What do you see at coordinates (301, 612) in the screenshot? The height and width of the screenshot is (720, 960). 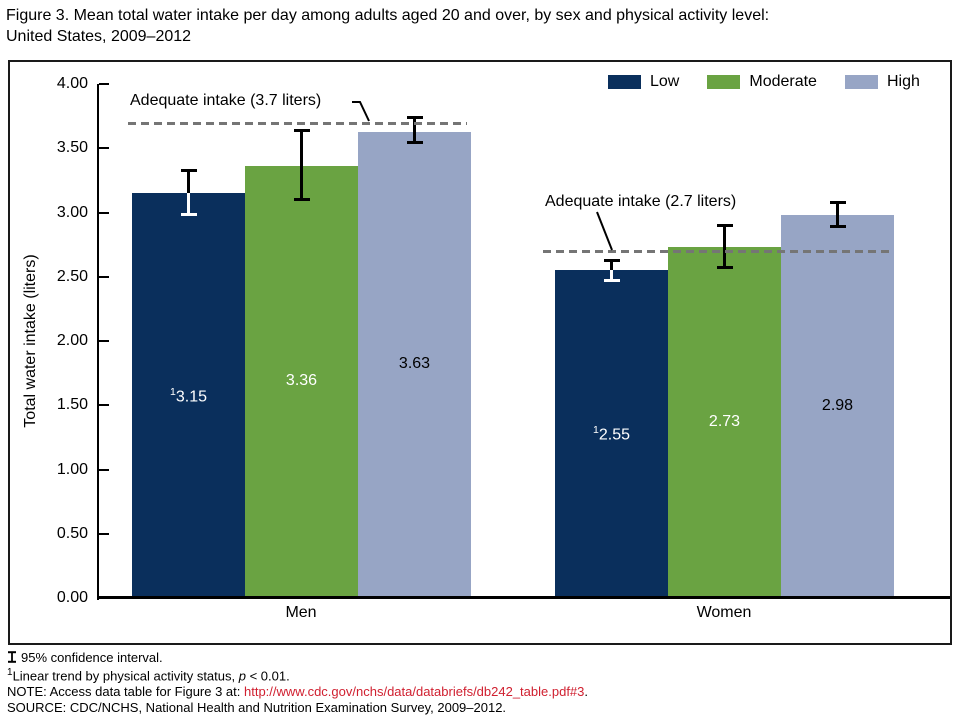 I see `category-label-men: Men` at bounding box center [301, 612].